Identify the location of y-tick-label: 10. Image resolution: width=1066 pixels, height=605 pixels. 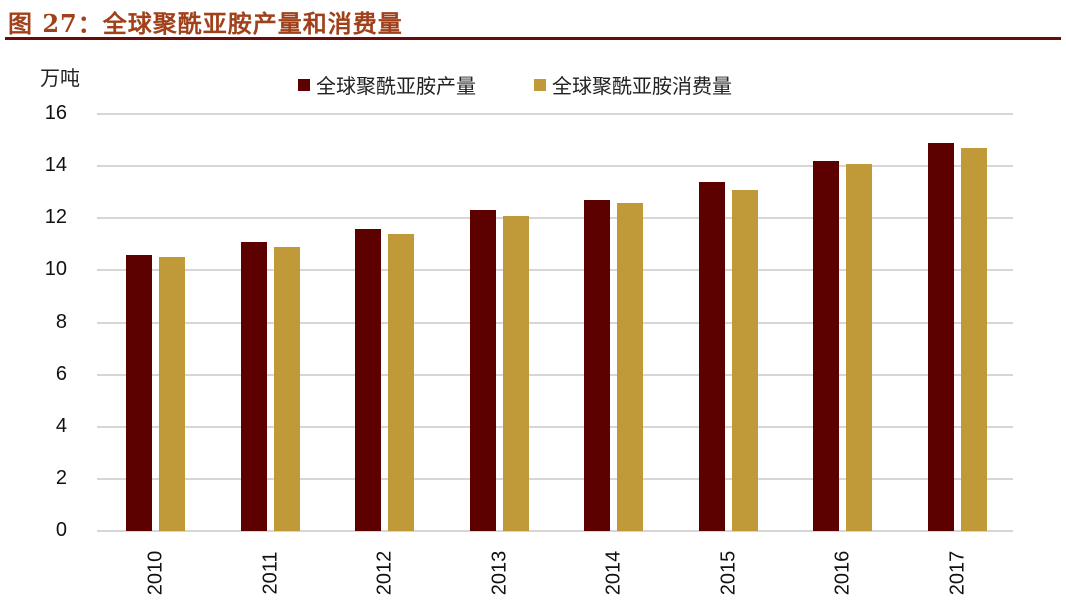
(55, 269).